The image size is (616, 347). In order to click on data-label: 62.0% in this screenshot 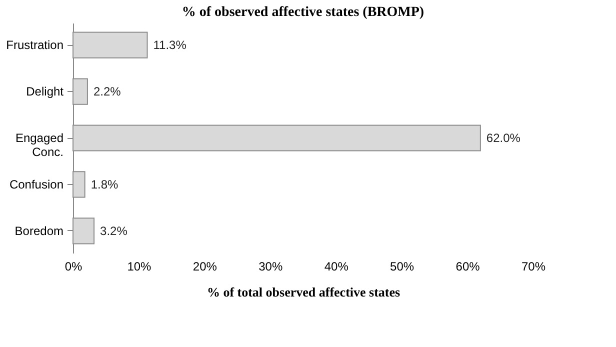, I will do `click(503, 138)`.